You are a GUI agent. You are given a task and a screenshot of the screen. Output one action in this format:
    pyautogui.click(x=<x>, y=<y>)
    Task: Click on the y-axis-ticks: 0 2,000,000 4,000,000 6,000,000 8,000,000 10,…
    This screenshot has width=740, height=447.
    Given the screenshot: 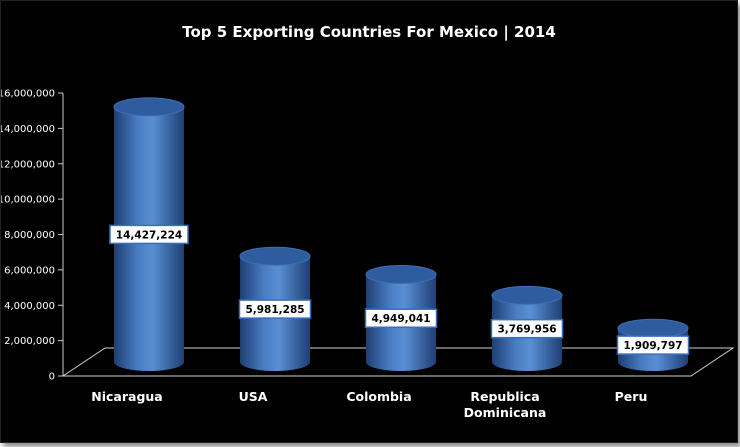 What is the action you would take?
    pyautogui.click(x=32, y=236)
    